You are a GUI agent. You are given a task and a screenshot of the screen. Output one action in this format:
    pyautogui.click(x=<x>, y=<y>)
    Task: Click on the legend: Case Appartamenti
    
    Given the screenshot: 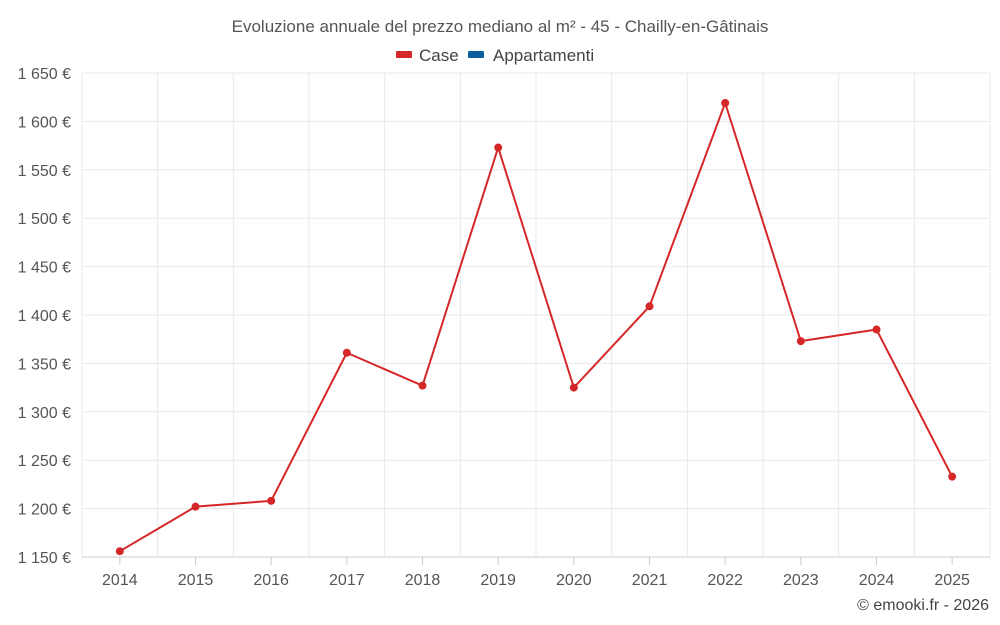 What is the action you would take?
    pyautogui.click(x=495, y=55)
    